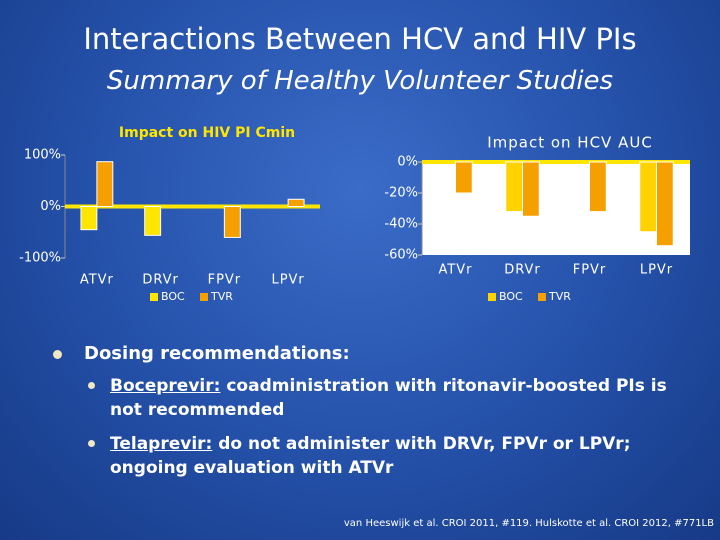 The height and width of the screenshot is (540, 720). I want to click on y-tick-label: -20%, so click(401, 193).